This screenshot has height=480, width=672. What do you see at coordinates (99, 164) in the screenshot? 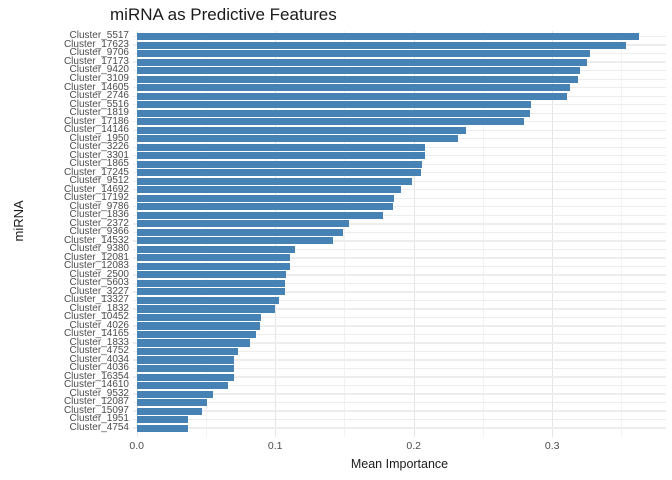
I see `y-tick-label: Cluster_1865` at bounding box center [99, 164].